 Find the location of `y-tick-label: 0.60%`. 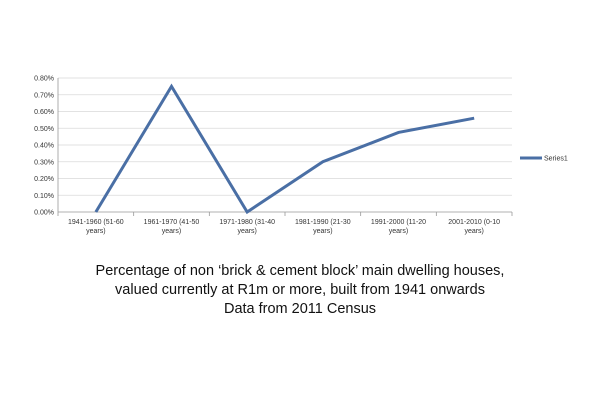

y-tick-label: 0.60% is located at coordinates (44, 112).